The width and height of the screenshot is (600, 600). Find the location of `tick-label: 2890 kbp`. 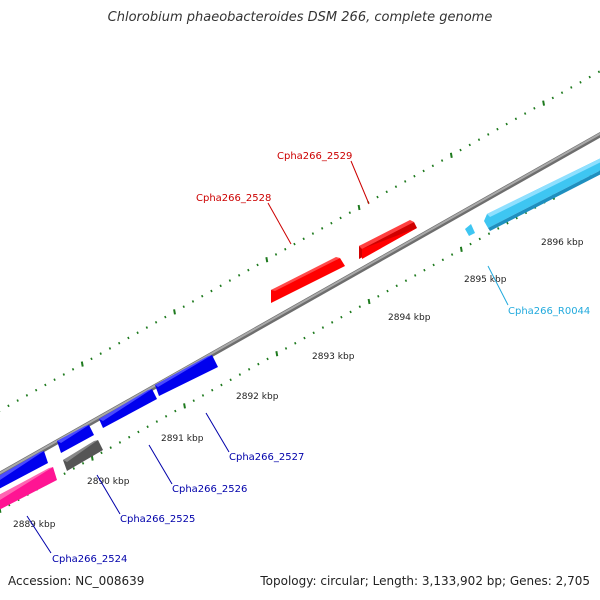

tick-label: 2890 kbp is located at coordinates (108, 482).